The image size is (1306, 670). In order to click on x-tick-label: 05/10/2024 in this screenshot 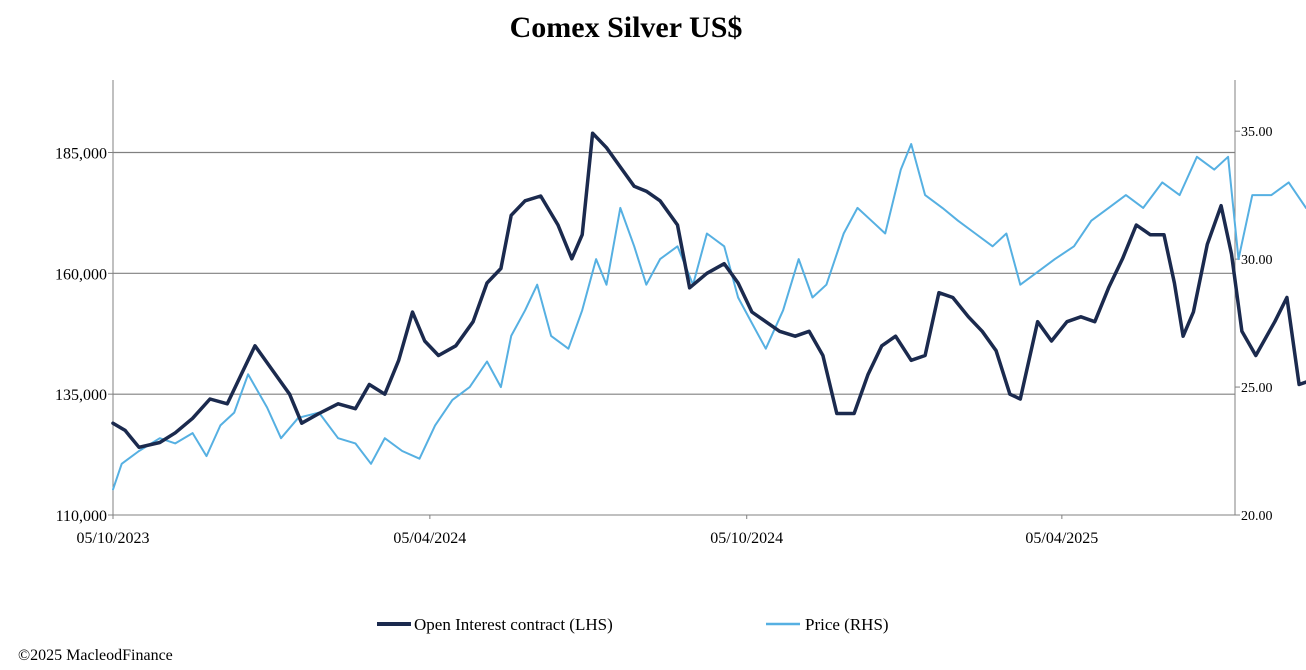, I will do `click(746, 538)`.